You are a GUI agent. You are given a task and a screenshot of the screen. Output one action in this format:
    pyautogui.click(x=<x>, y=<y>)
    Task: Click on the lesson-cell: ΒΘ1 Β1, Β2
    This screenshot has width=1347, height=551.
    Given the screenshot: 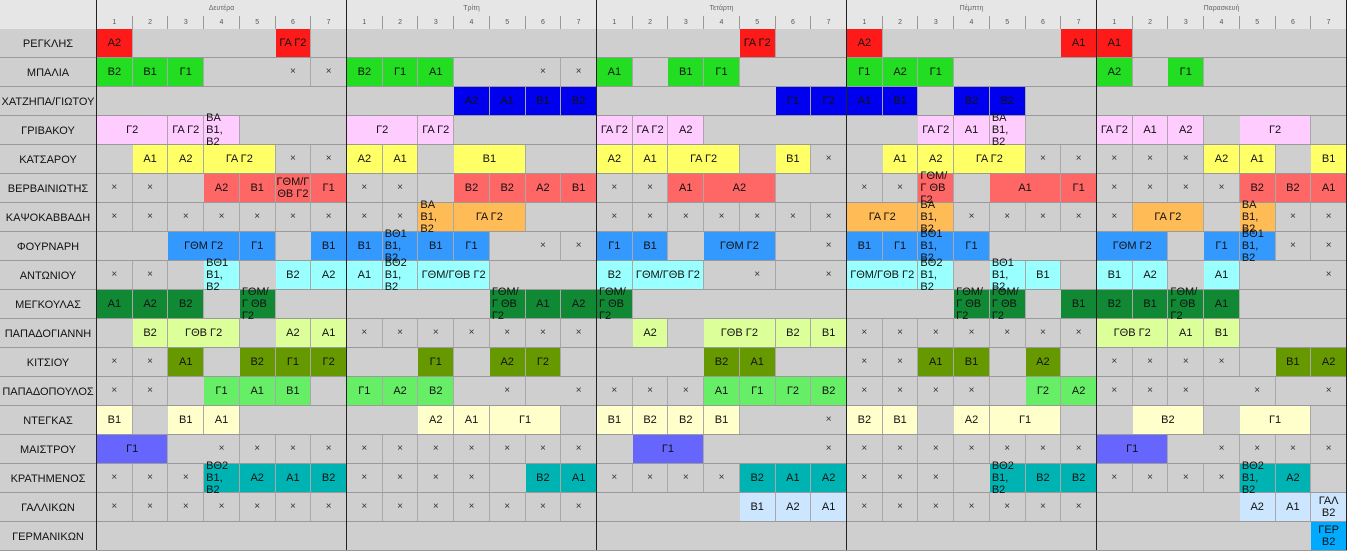 What is the action you would take?
    pyautogui.click(x=936, y=246)
    